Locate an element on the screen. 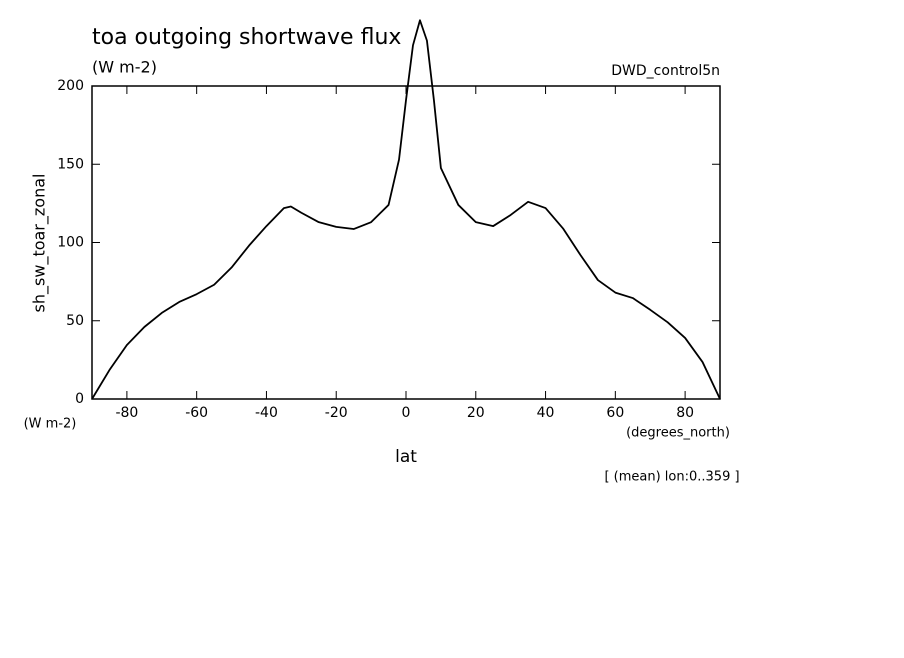 The image size is (904, 658). y-tick-label: 100 is located at coordinates (70, 243).